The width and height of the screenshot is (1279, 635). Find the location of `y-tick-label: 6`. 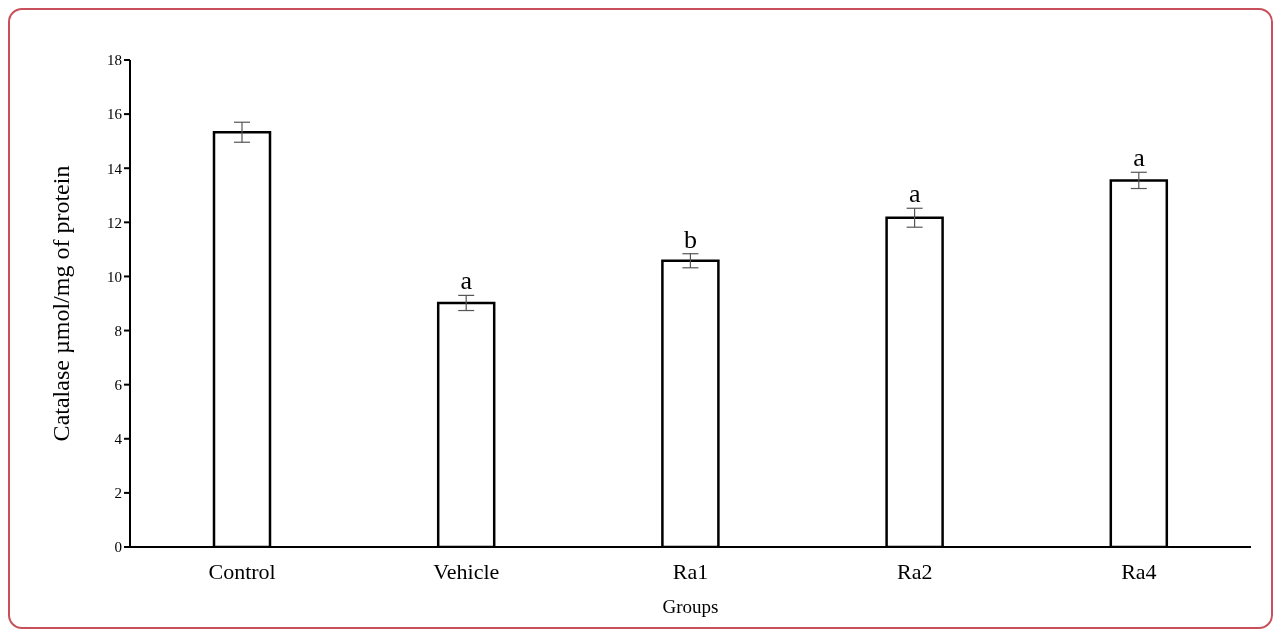

y-tick-label: 6 is located at coordinates (118, 384).